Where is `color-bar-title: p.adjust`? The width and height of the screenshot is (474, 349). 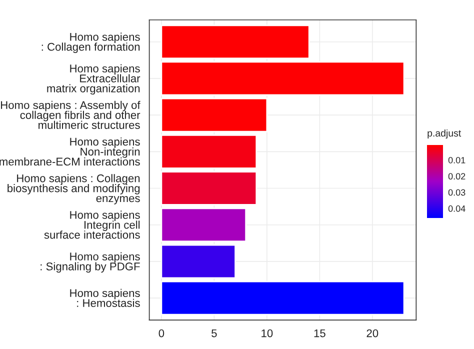
color-bar-title: p.adjust is located at coordinates (445, 134).